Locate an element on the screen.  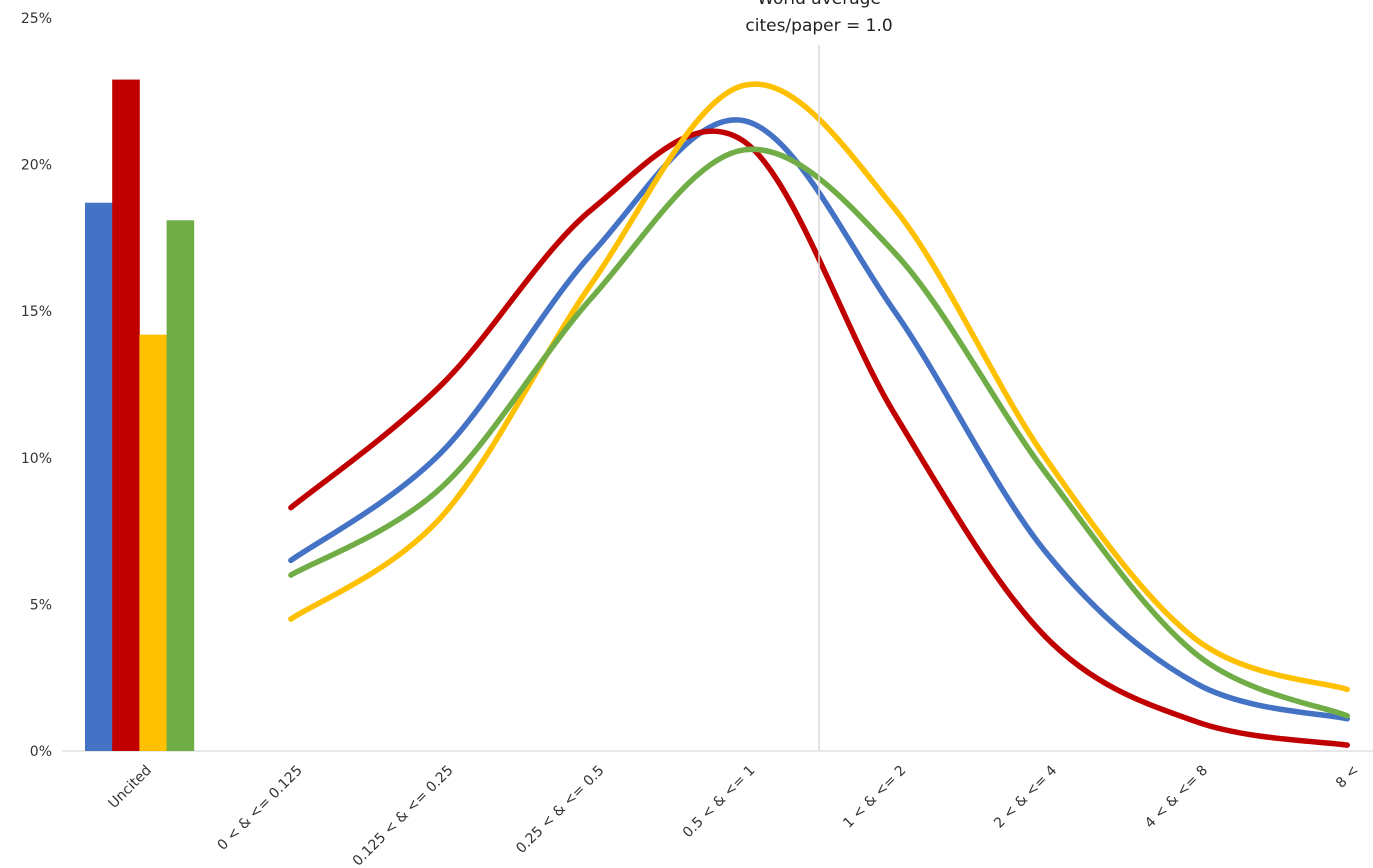
annotation-line-2: cites/paper = 1.0 is located at coordinates (818, 26).